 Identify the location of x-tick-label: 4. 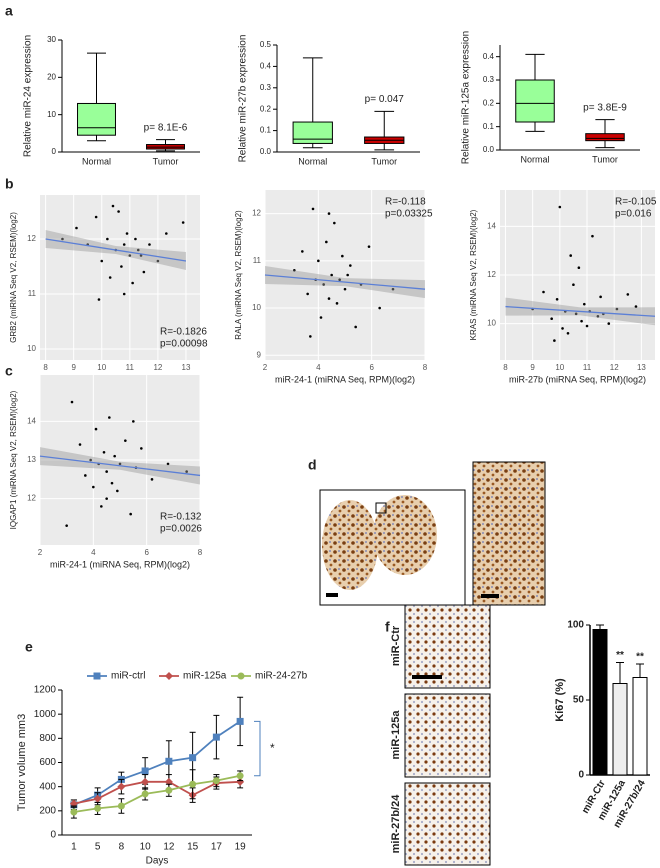
(93, 552).